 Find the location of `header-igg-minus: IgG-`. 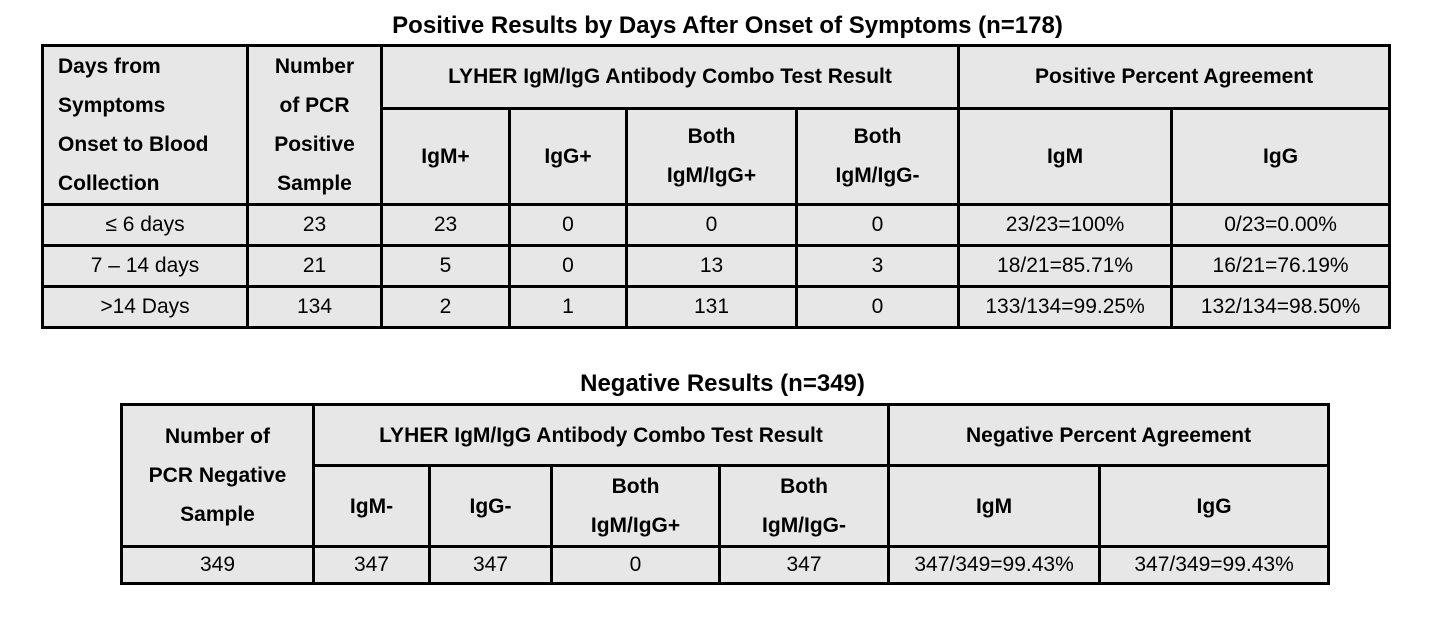

header-igg-minus: IgG- is located at coordinates (490, 506).